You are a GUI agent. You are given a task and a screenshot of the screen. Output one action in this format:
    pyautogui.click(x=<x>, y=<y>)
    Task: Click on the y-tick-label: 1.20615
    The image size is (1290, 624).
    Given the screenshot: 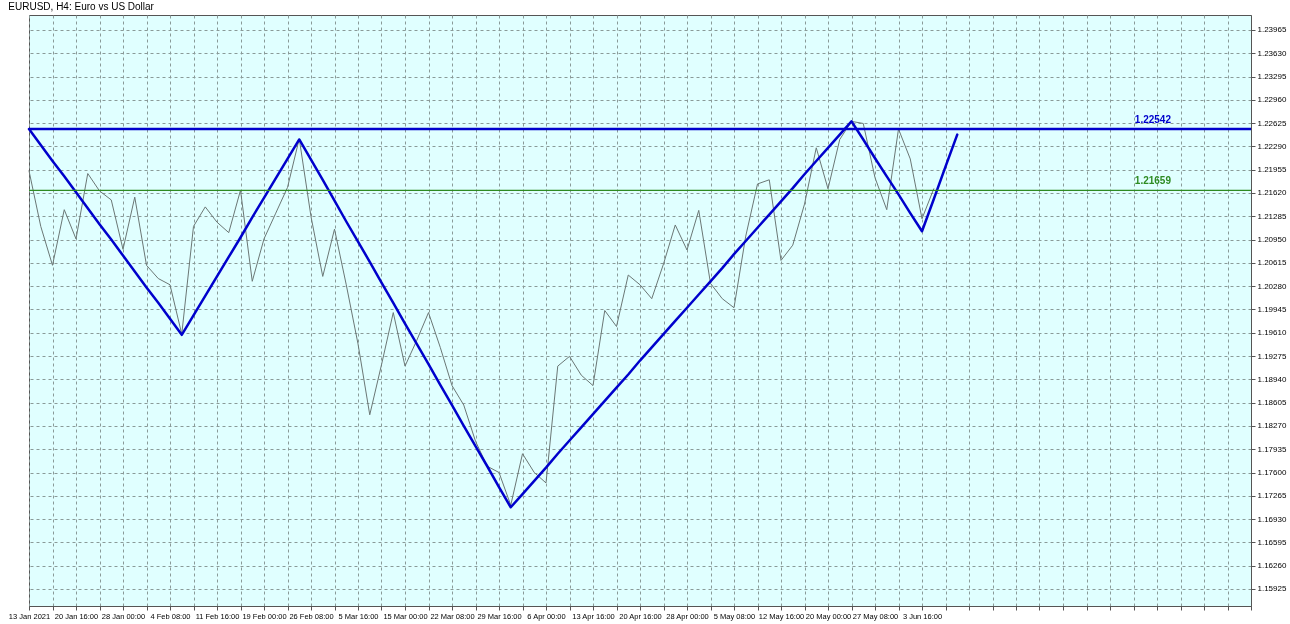 What is the action you would take?
    pyautogui.click(x=1272, y=263)
    